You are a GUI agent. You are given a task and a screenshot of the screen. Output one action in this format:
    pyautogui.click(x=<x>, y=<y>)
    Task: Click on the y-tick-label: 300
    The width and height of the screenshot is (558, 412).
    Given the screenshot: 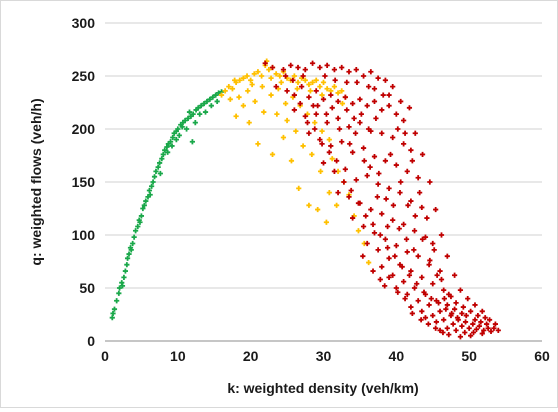 What is the action you would take?
    pyautogui.click(x=84, y=23)
    